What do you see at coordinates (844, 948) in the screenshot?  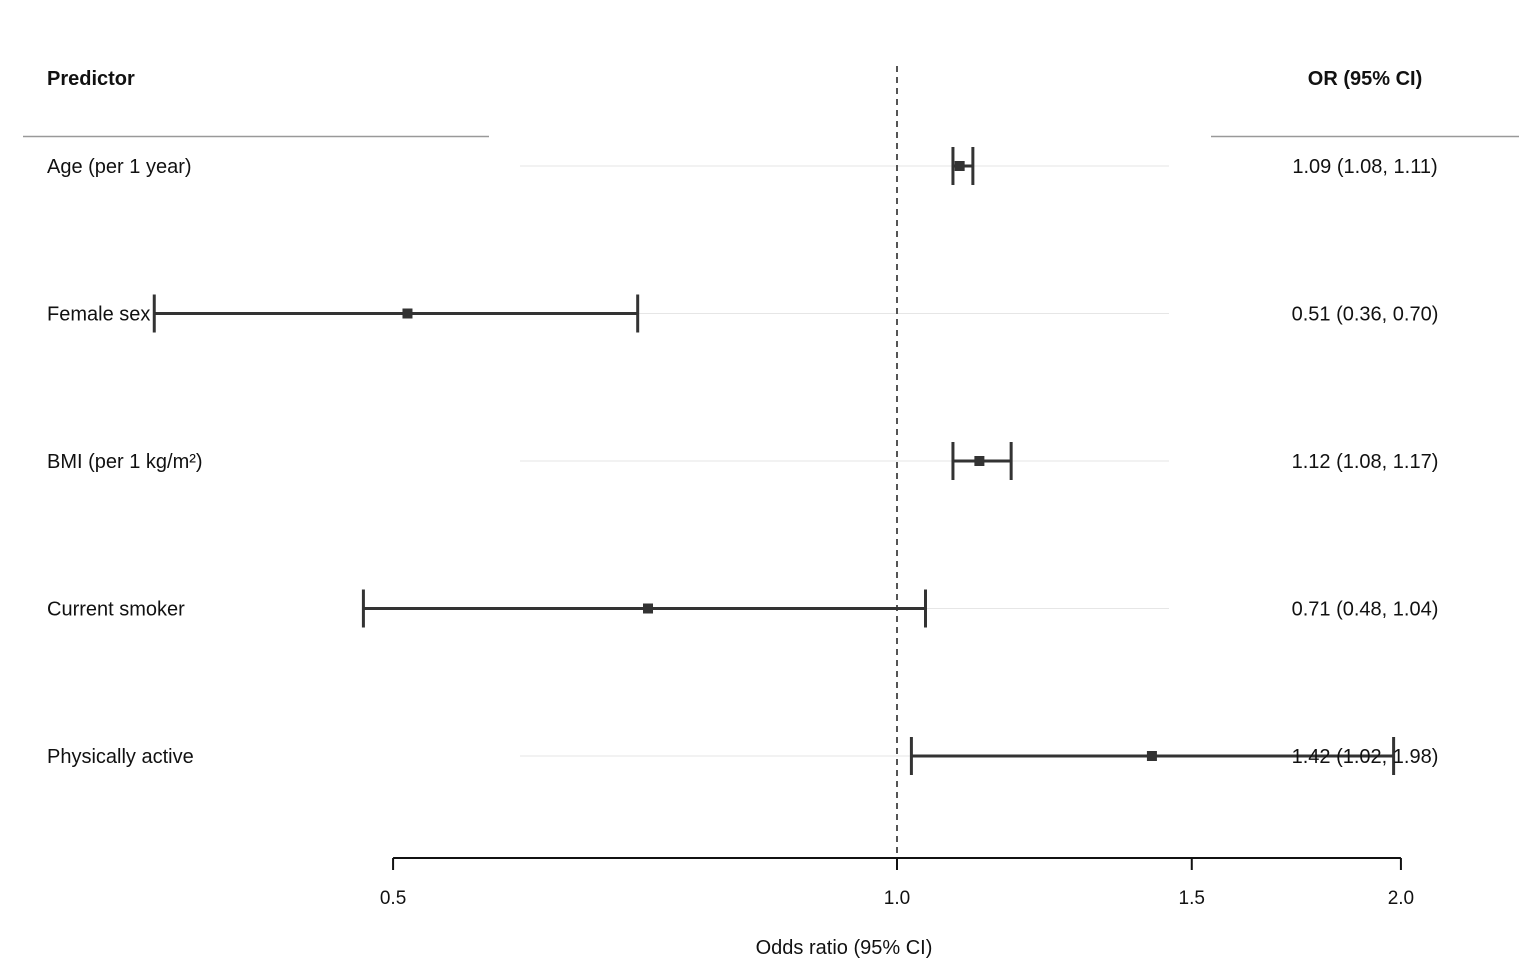 I see `x-axis-title: Odds ratio (95% CI)` at bounding box center [844, 948].